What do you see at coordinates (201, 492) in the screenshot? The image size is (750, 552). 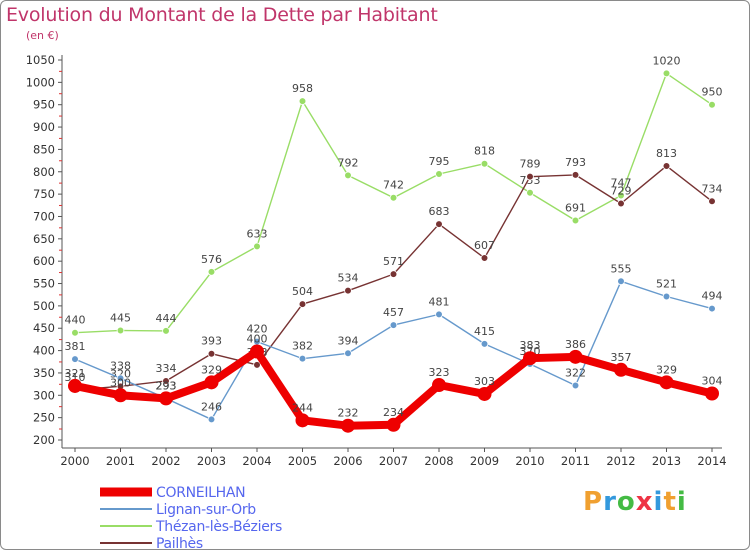 I see `legend-label: CORNEILHAN` at bounding box center [201, 492].